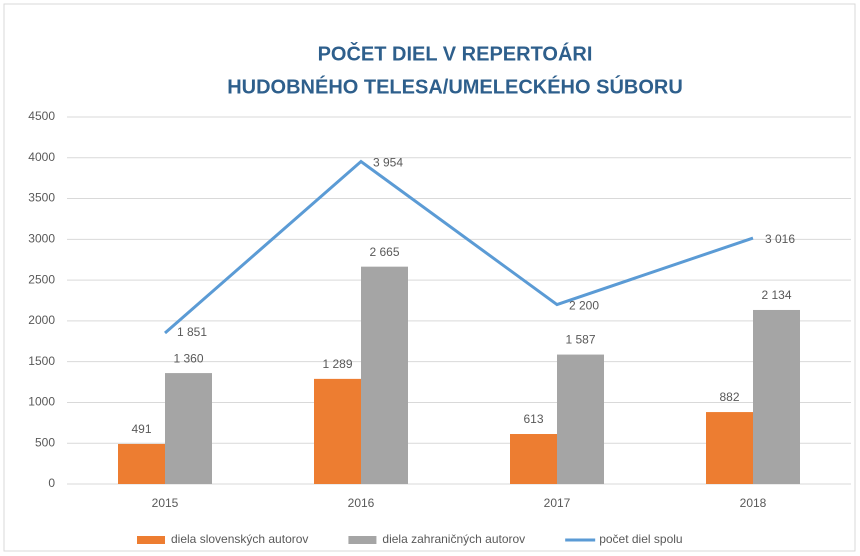 The width and height of the screenshot is (860, 556). I want to click on y-tick-label: 4500, so click(41, 116).